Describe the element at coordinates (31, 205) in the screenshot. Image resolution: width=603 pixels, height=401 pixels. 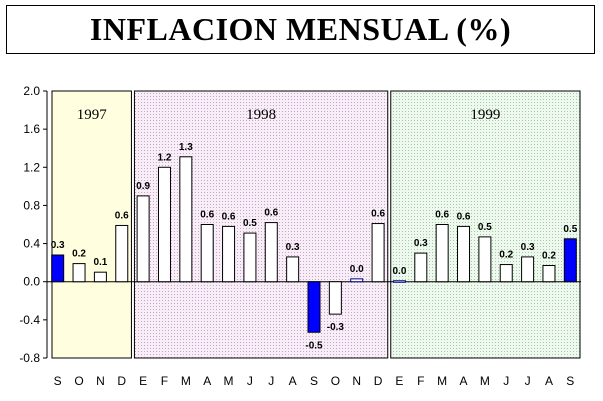
I see `y-tick-label: 0.8` at that location.